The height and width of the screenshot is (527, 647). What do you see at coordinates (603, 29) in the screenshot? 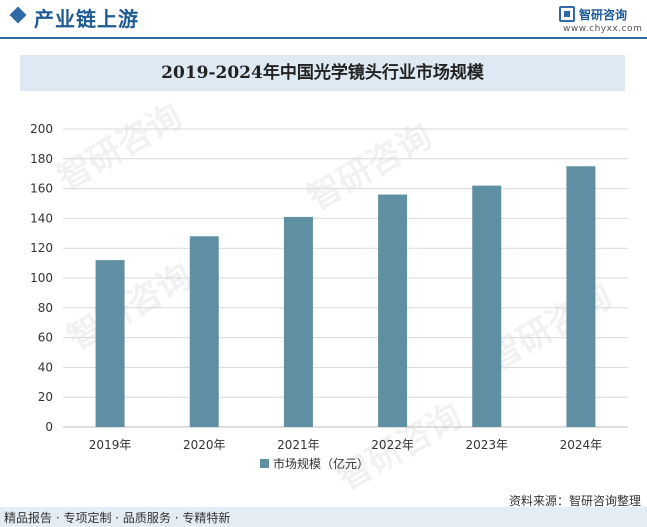
I see `logo-url: www.chyxx.com` at bounding box center [603, 29].